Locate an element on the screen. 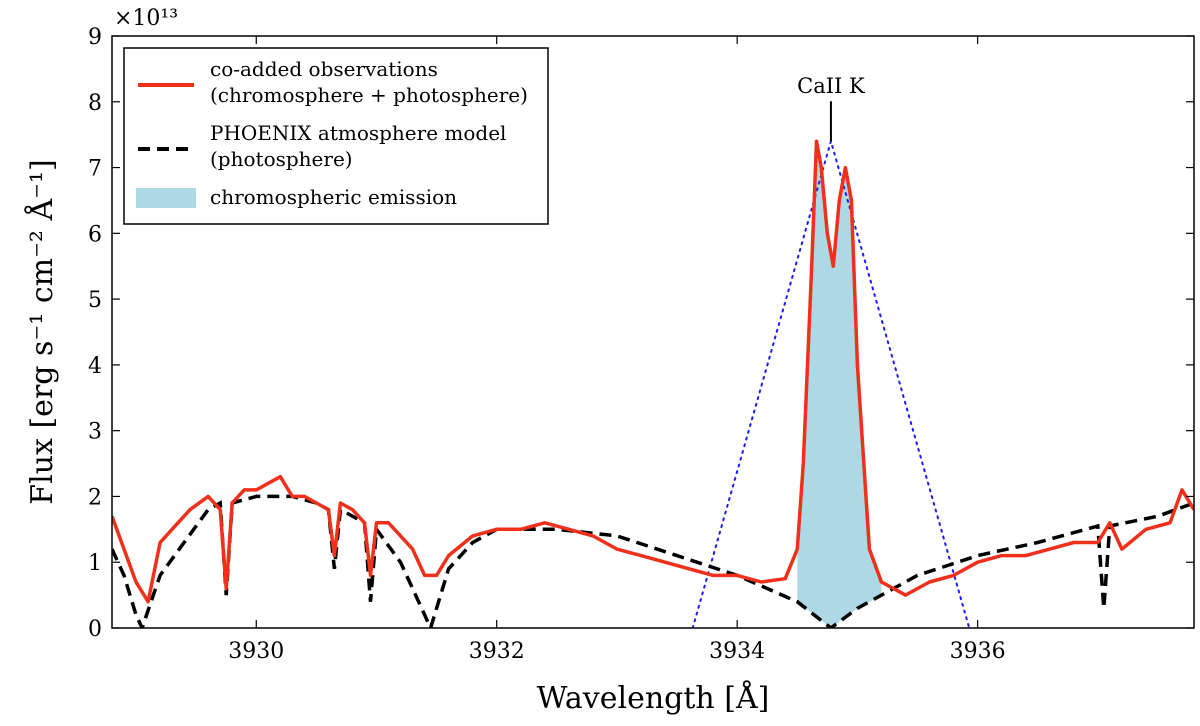  y-tick-label: 3 is located at coordinates (95, 432).